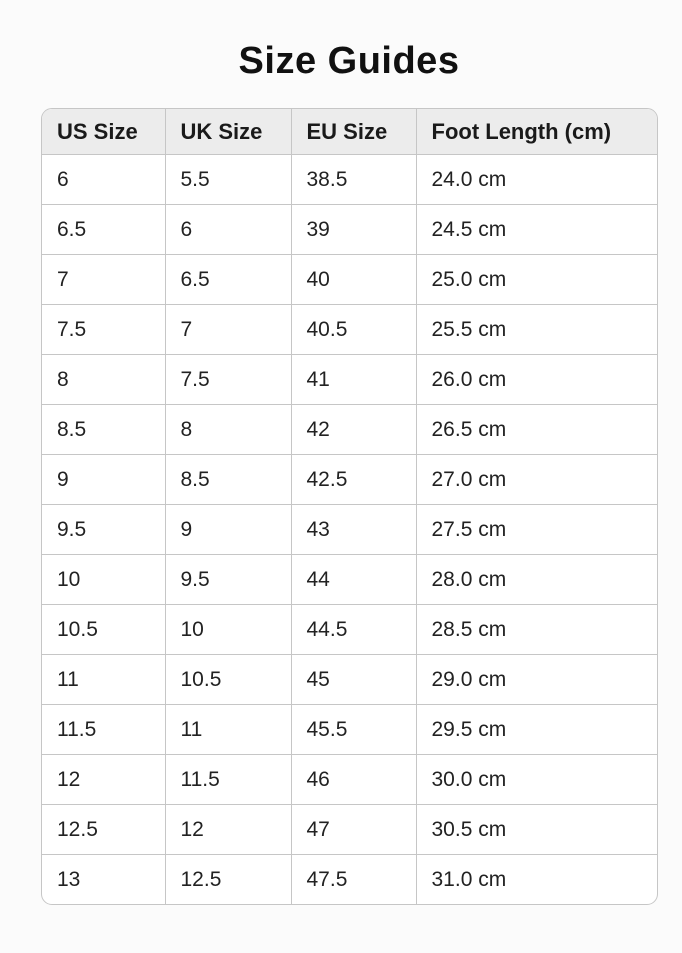  What do you see at coordinates (354, 132) in the screenshot?
I see `column-header: EU Size` at bounding box center [354, 132].